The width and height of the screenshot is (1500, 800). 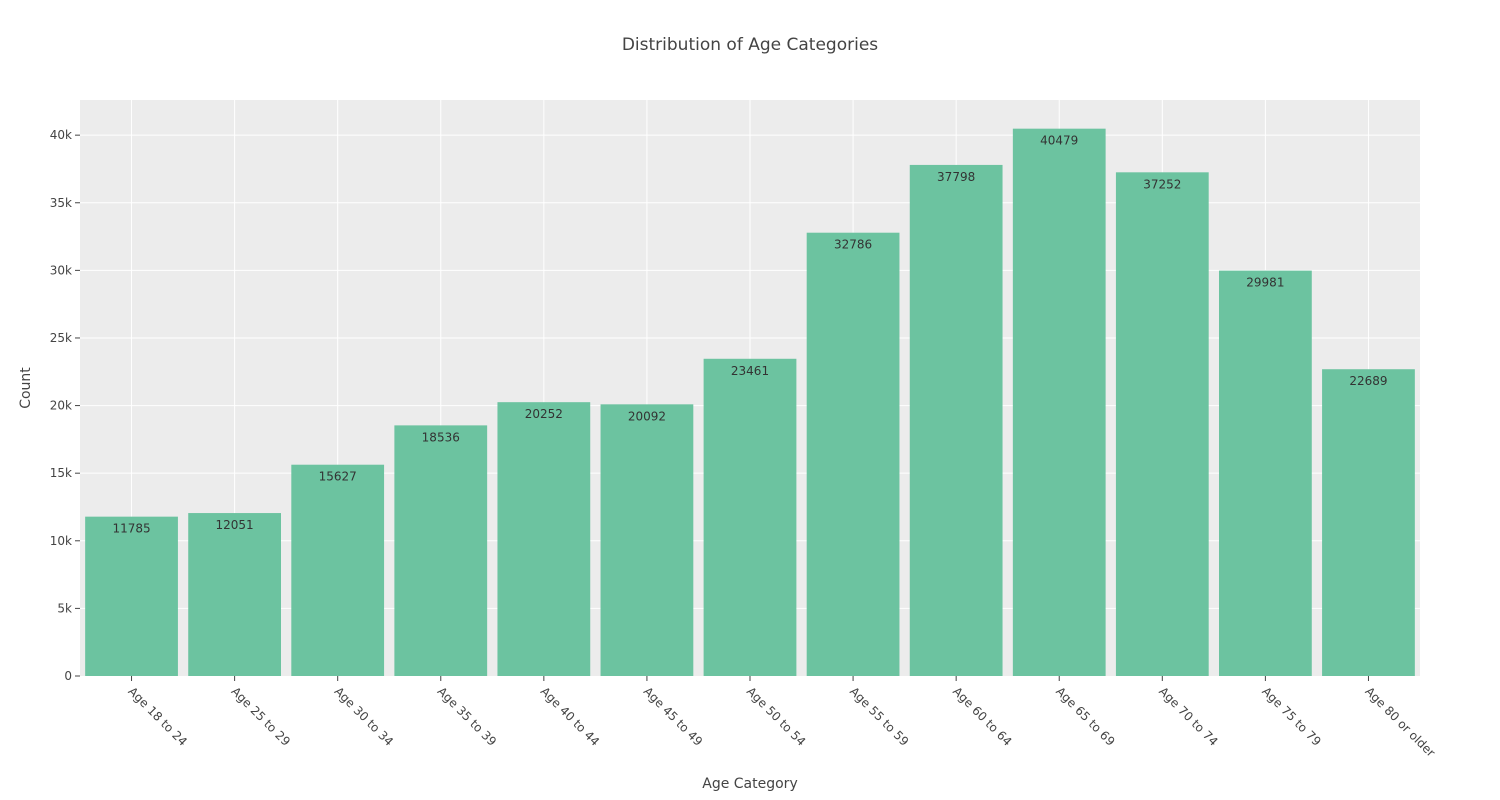 What do you see at coordinates (260, 716) in the screenshot?
I see `x-tick-label: Age 25 to 29` at bounding box center [260, 716].